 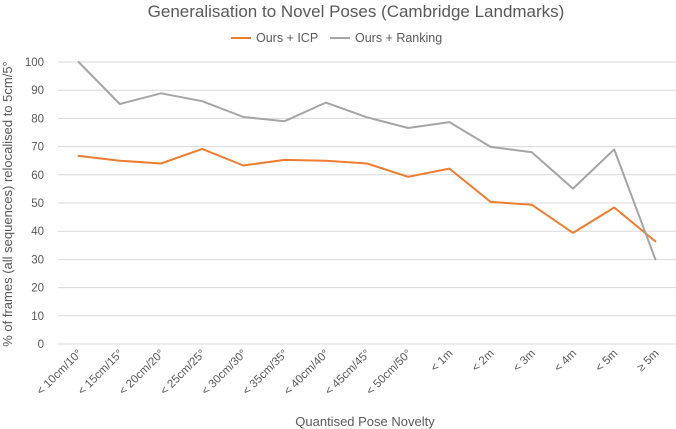 What do you see at coordinates (37, 91) in the screenshot?
I see `y-tick-label: 90` at bounding box center [37, 91].